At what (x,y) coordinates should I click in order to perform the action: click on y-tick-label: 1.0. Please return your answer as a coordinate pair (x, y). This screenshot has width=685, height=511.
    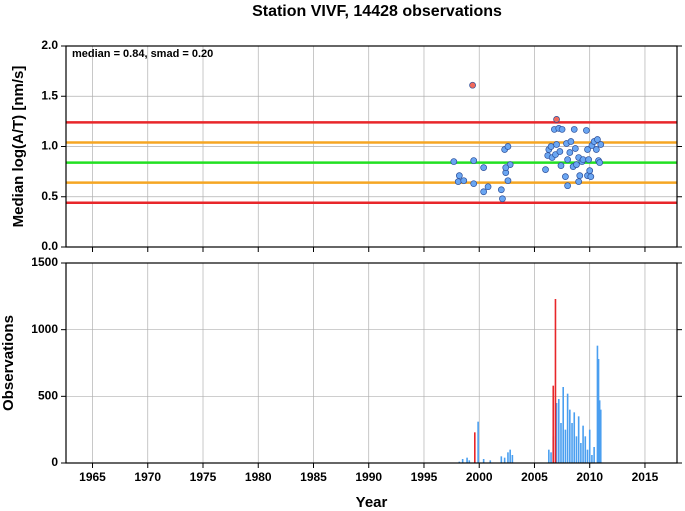
    Looking at the image, I should click on (49, 146).